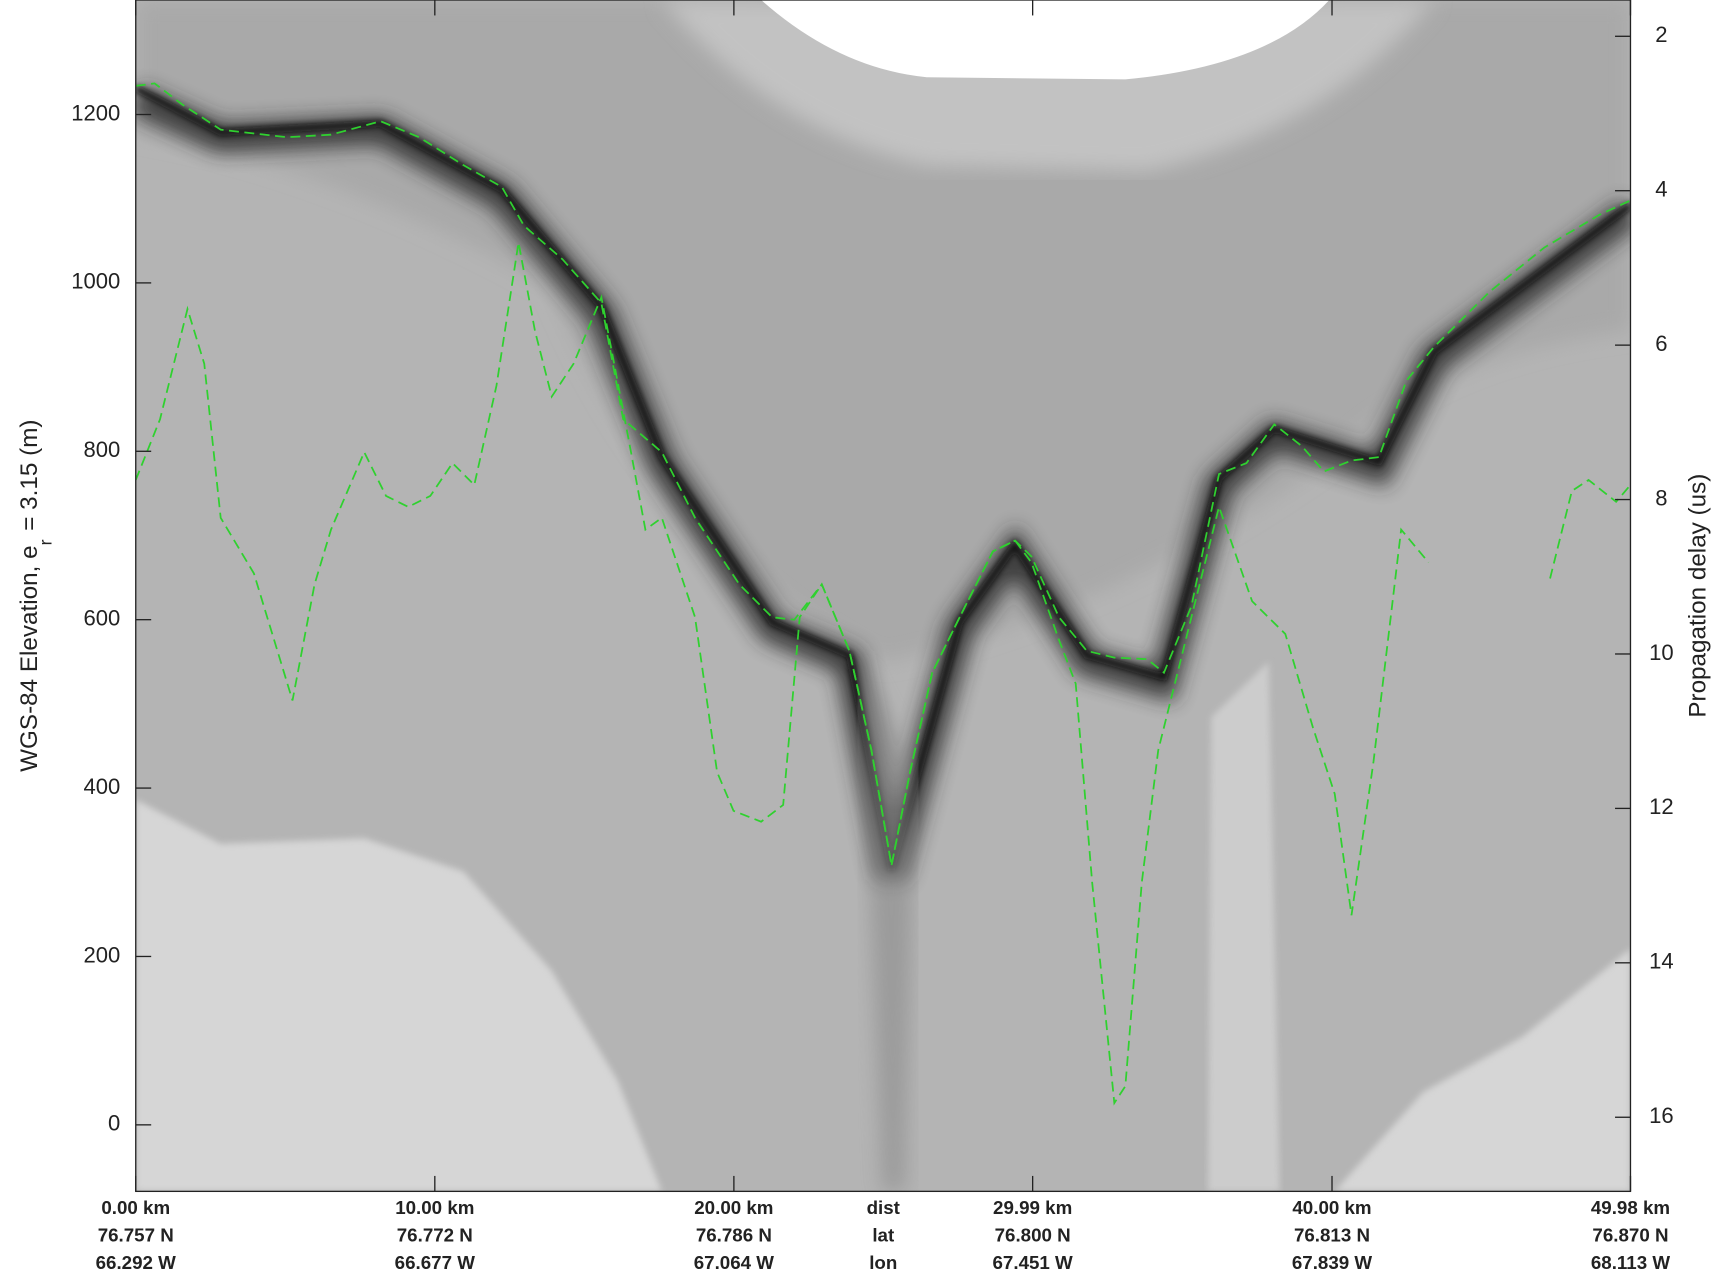 Image resolution: width=1721 pixels, height=1273 pixels. What do you see at coordinates (1661, 34) in the screenshot?
I see `y2-tick-label: 2` at bounding box center [1661, 34].